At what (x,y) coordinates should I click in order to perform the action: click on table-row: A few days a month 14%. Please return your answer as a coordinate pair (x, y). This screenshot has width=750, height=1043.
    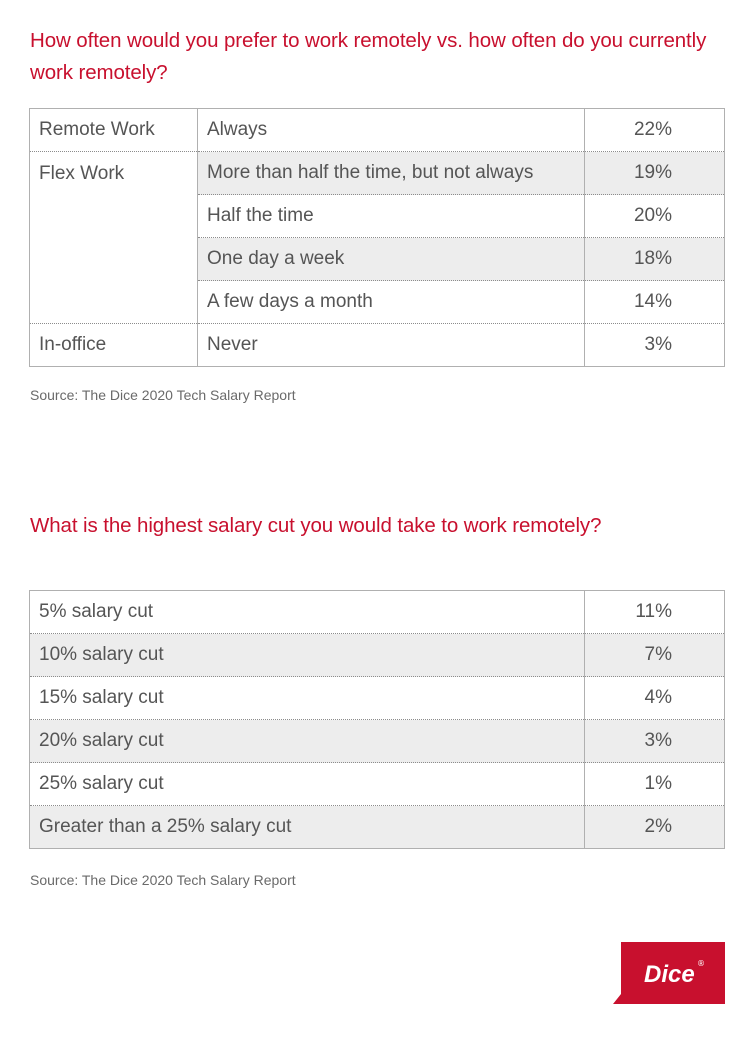
    Looking at the image, I should click on (377, 302).